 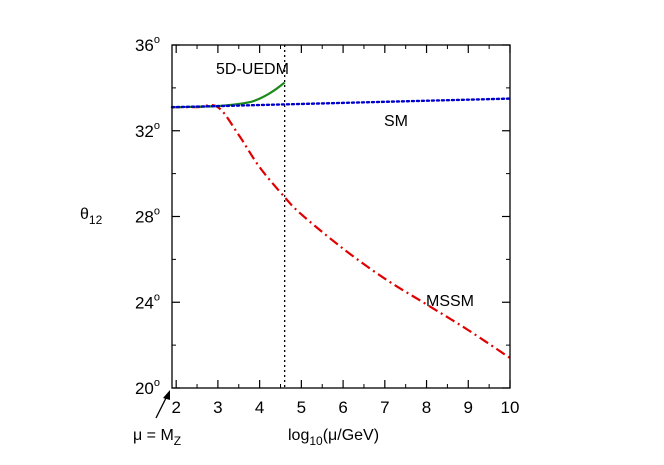 What do you see at coordinates (157, 419) in the screenshot?
I see `mz-annotation: μ = MZ` at bounding box center [157, 419].